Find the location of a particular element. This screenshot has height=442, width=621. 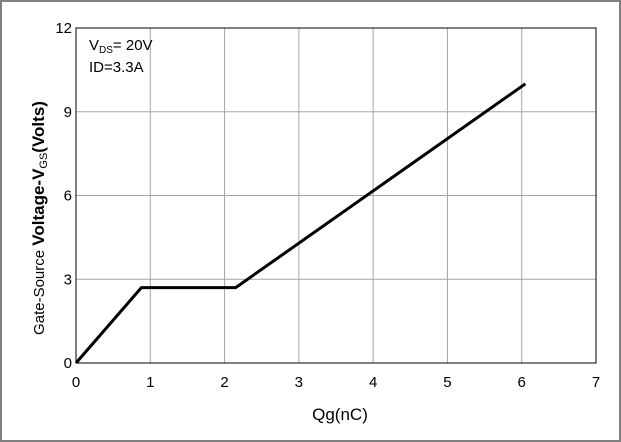

x-tick-label: 1 is located at coordinates (150, 382).